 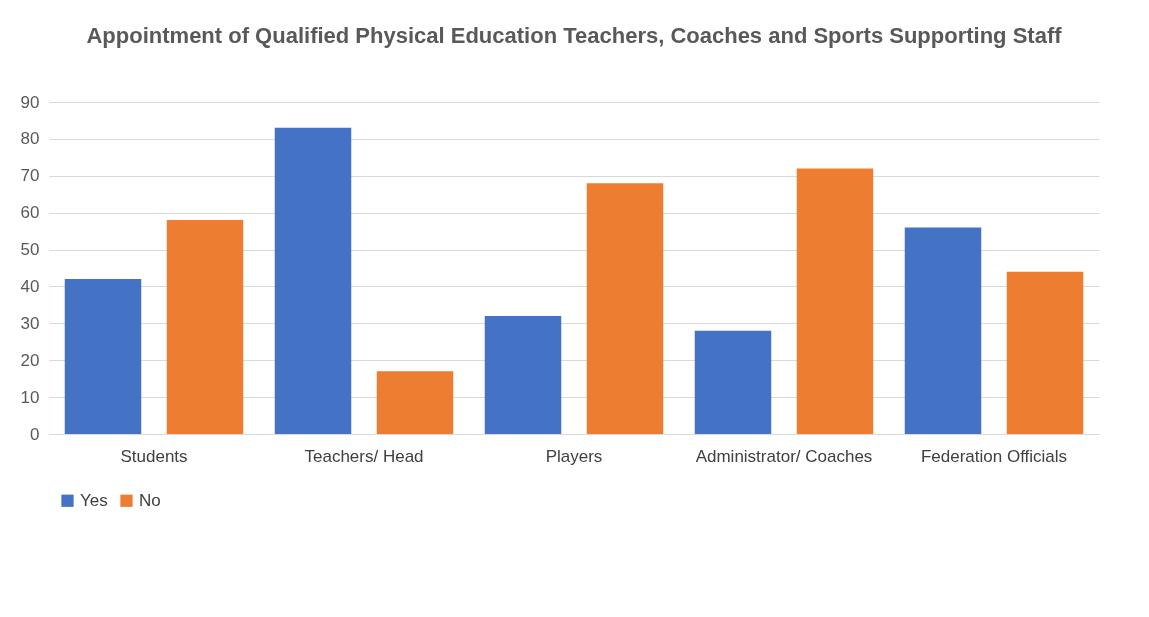 I want to click on x-tick-label: Students, so click(x=154, y=456).